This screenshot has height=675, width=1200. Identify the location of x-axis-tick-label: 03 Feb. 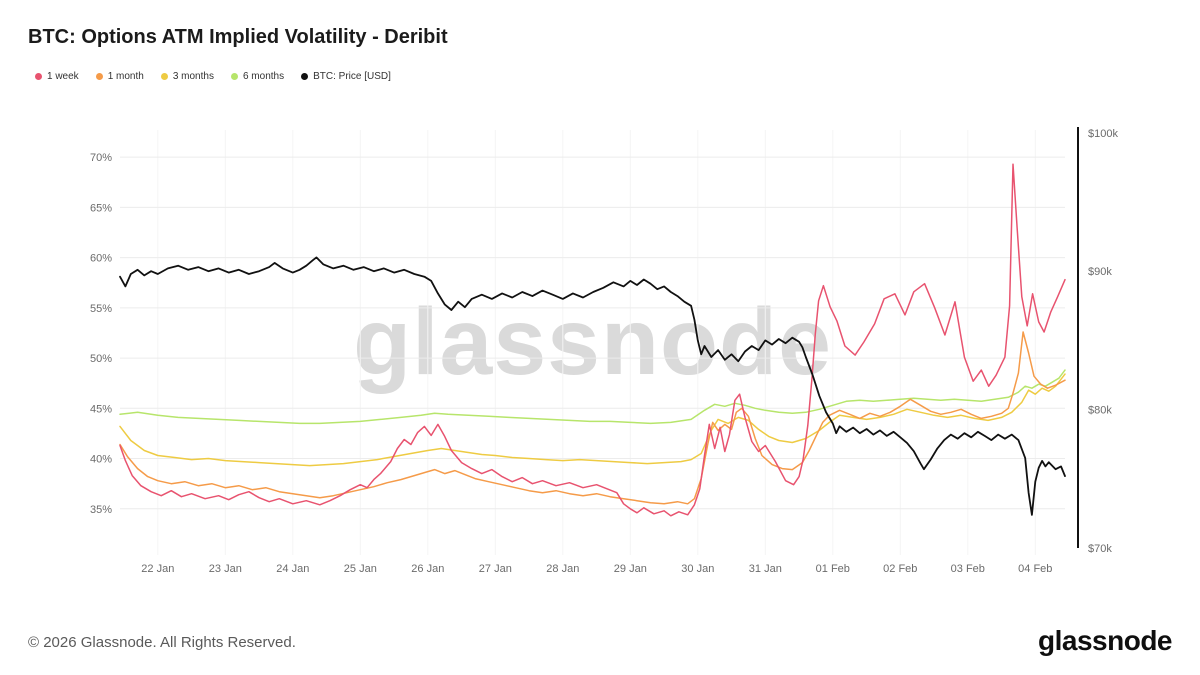
(968, 569).